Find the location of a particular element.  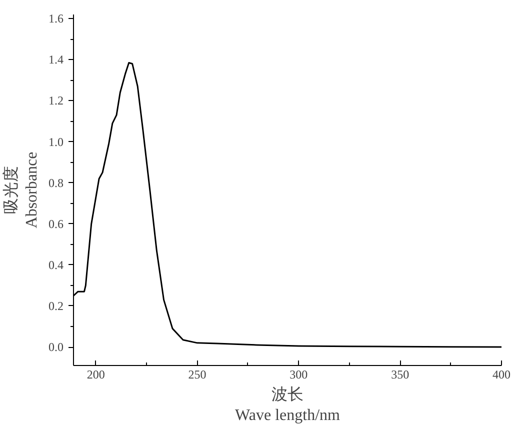

y-tick-label: 0.2 is located at coordinates (56, 305).